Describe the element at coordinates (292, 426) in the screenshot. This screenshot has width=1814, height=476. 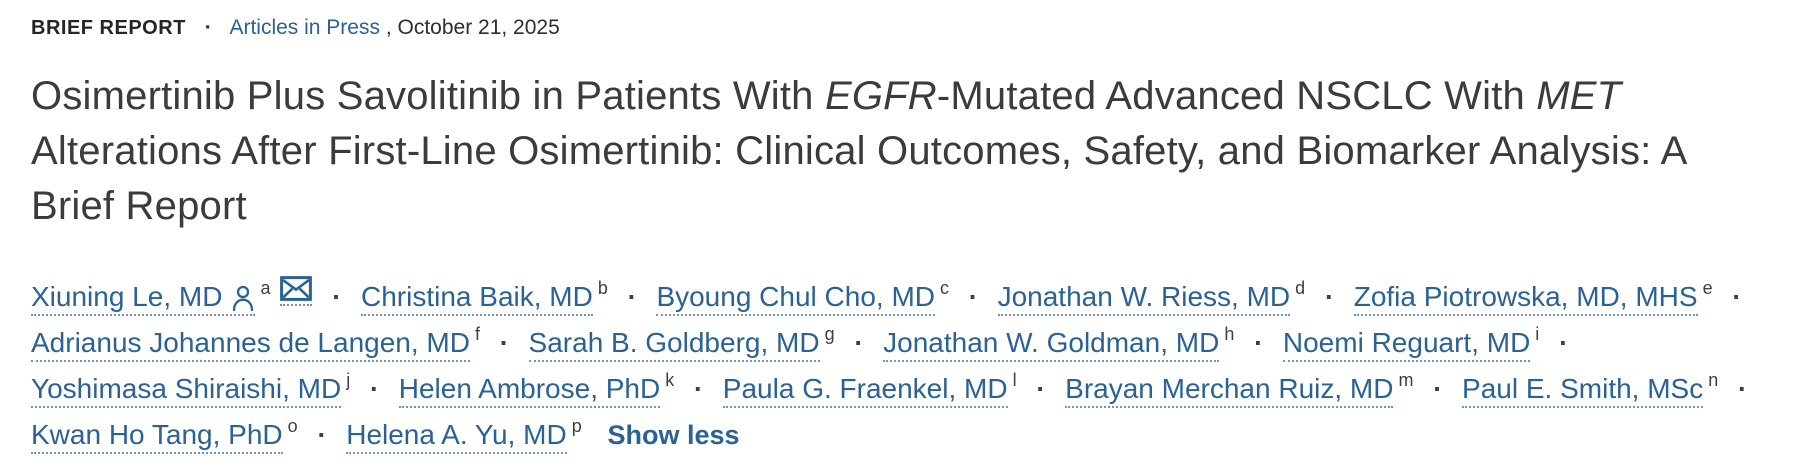
I see `author-affiliation-sup: o` at that location.